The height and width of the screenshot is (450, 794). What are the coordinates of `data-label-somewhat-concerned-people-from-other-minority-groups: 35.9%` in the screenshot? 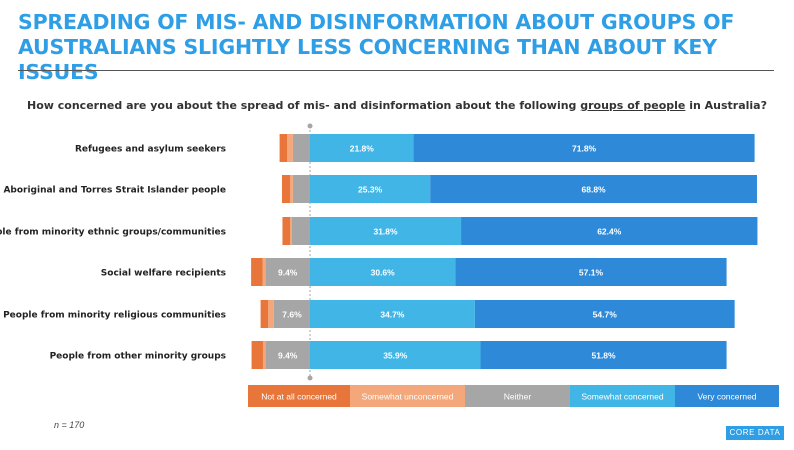 It's located at (395, 356).